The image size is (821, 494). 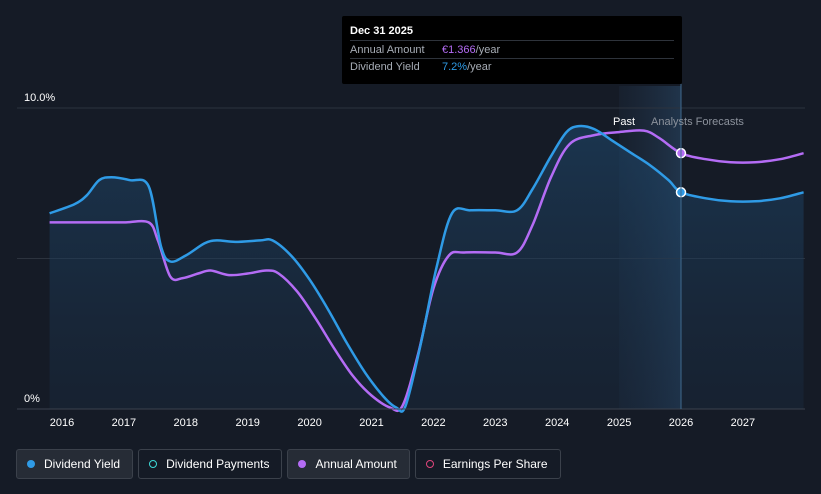 I want to click on x-tick-label: 2025, so click(x=619, y=423).